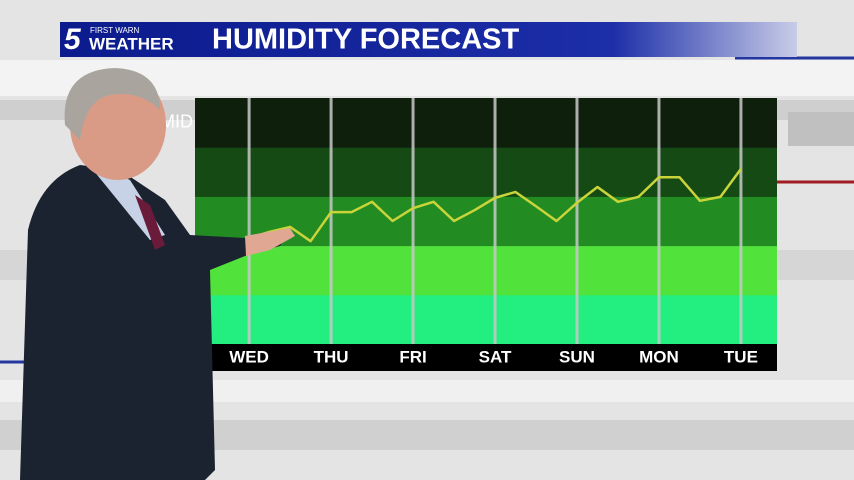 Image resolution: width=854 pixels, height=480 pixels. What do you see at coordinates (365, 40) in the screenshot?
I see `chart-title: HUMIDITY FORECAST` at bounding box center [365, 40].